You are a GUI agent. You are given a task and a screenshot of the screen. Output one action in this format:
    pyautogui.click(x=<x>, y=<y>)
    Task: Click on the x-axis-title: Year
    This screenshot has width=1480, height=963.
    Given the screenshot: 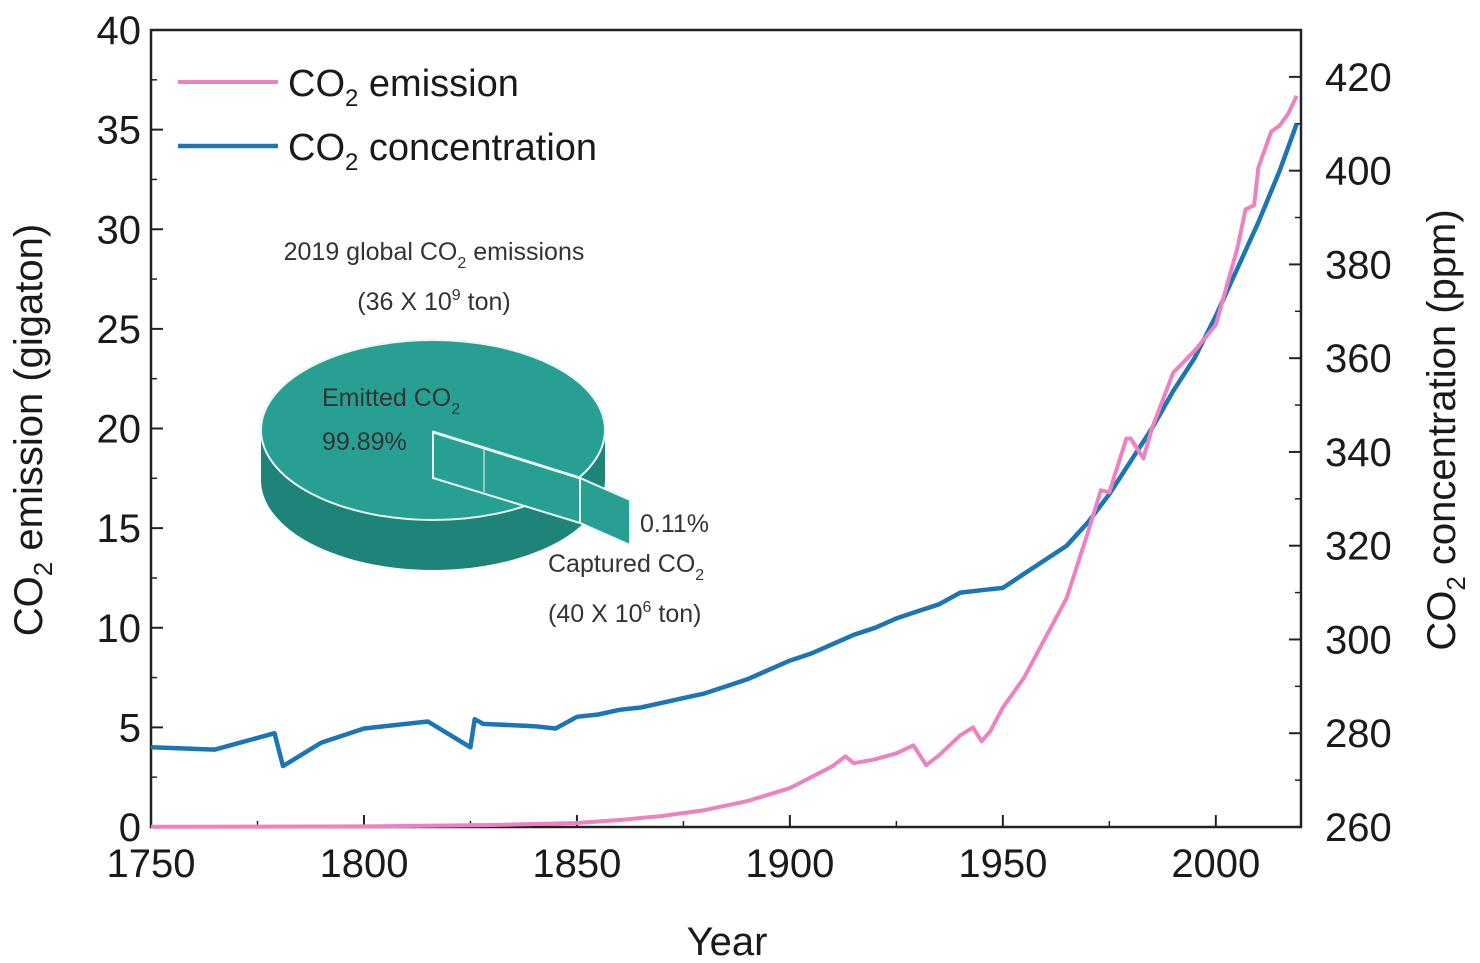 What is the action you would take?
    pyautogui.click(x=727, y=941)
    